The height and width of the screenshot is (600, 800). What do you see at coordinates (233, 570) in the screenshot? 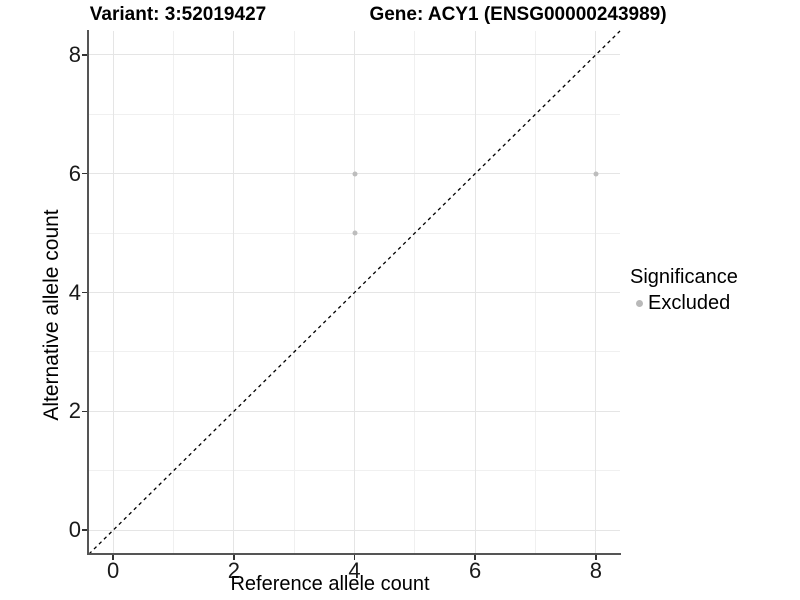
I see `x-tick-label: 2` at bounding box center [233, 570].